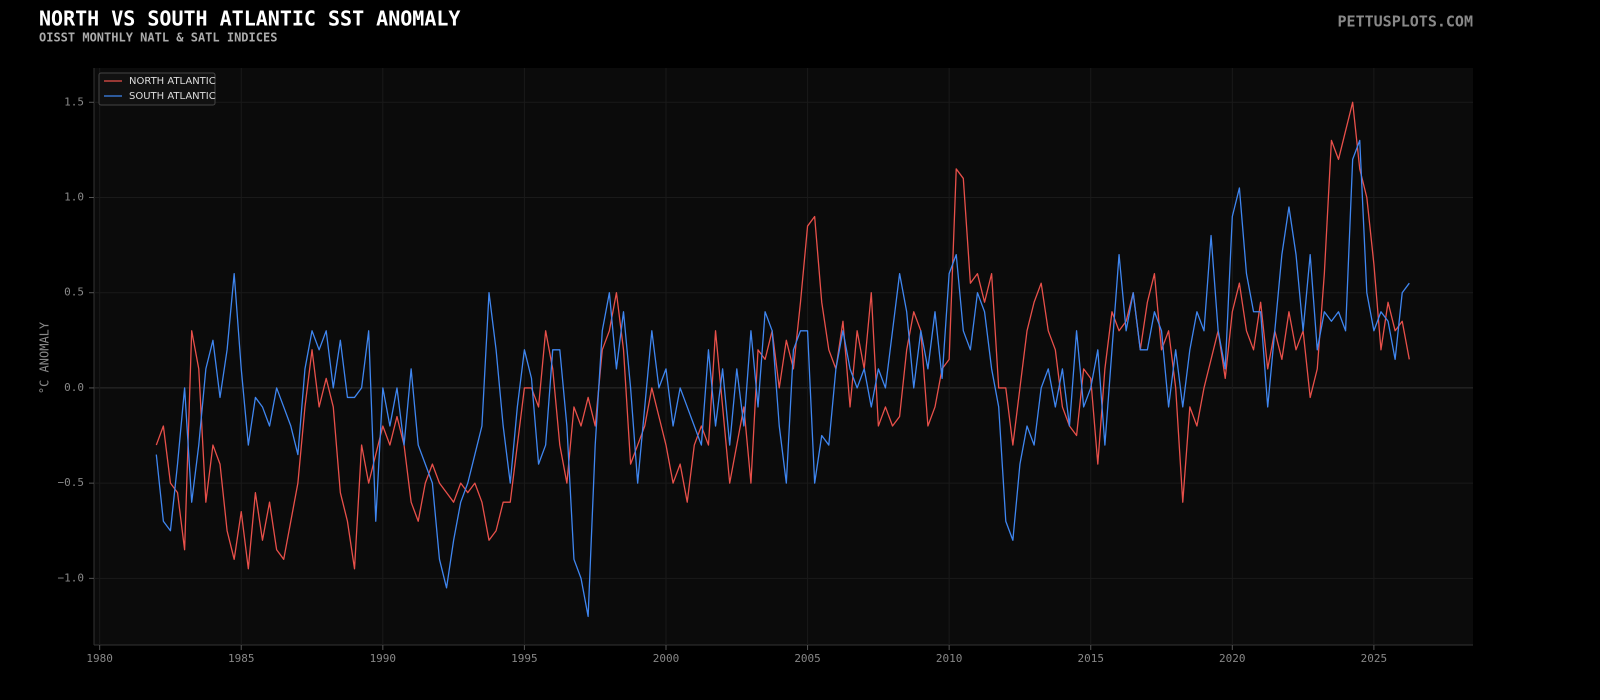 This screenshot has height=700, width=1600. Describe the element at coordinates (1232, 658) in the screenshot. I see `x-tick-label: 2020` at that location.